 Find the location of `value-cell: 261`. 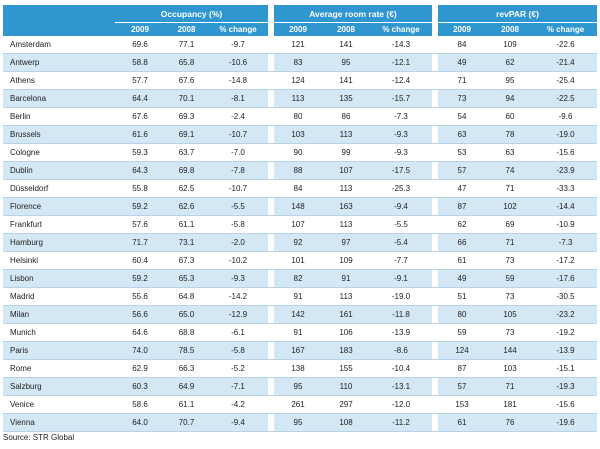

value-cell: 261 is located at coordinates (298, 404).